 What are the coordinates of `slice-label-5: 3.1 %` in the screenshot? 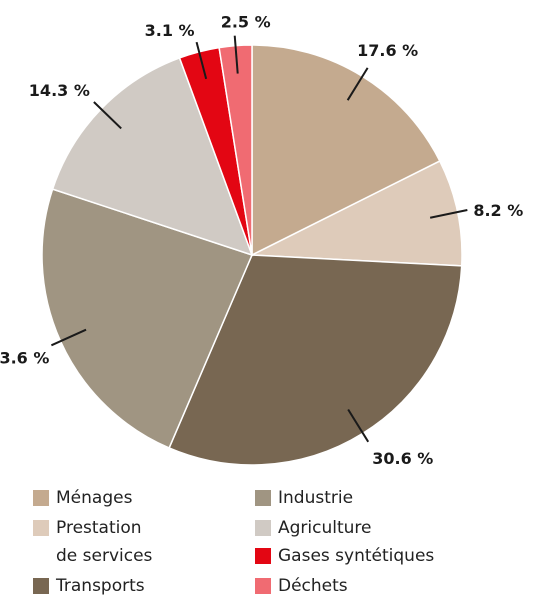 It's located at (170, 30).